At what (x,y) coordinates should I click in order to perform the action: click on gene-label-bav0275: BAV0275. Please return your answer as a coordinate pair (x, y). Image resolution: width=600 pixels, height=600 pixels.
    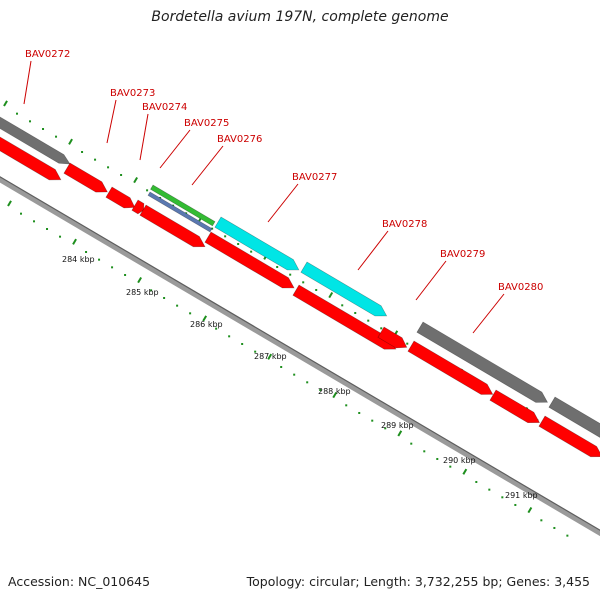
    Looking at the image, I should click on (206, 123).